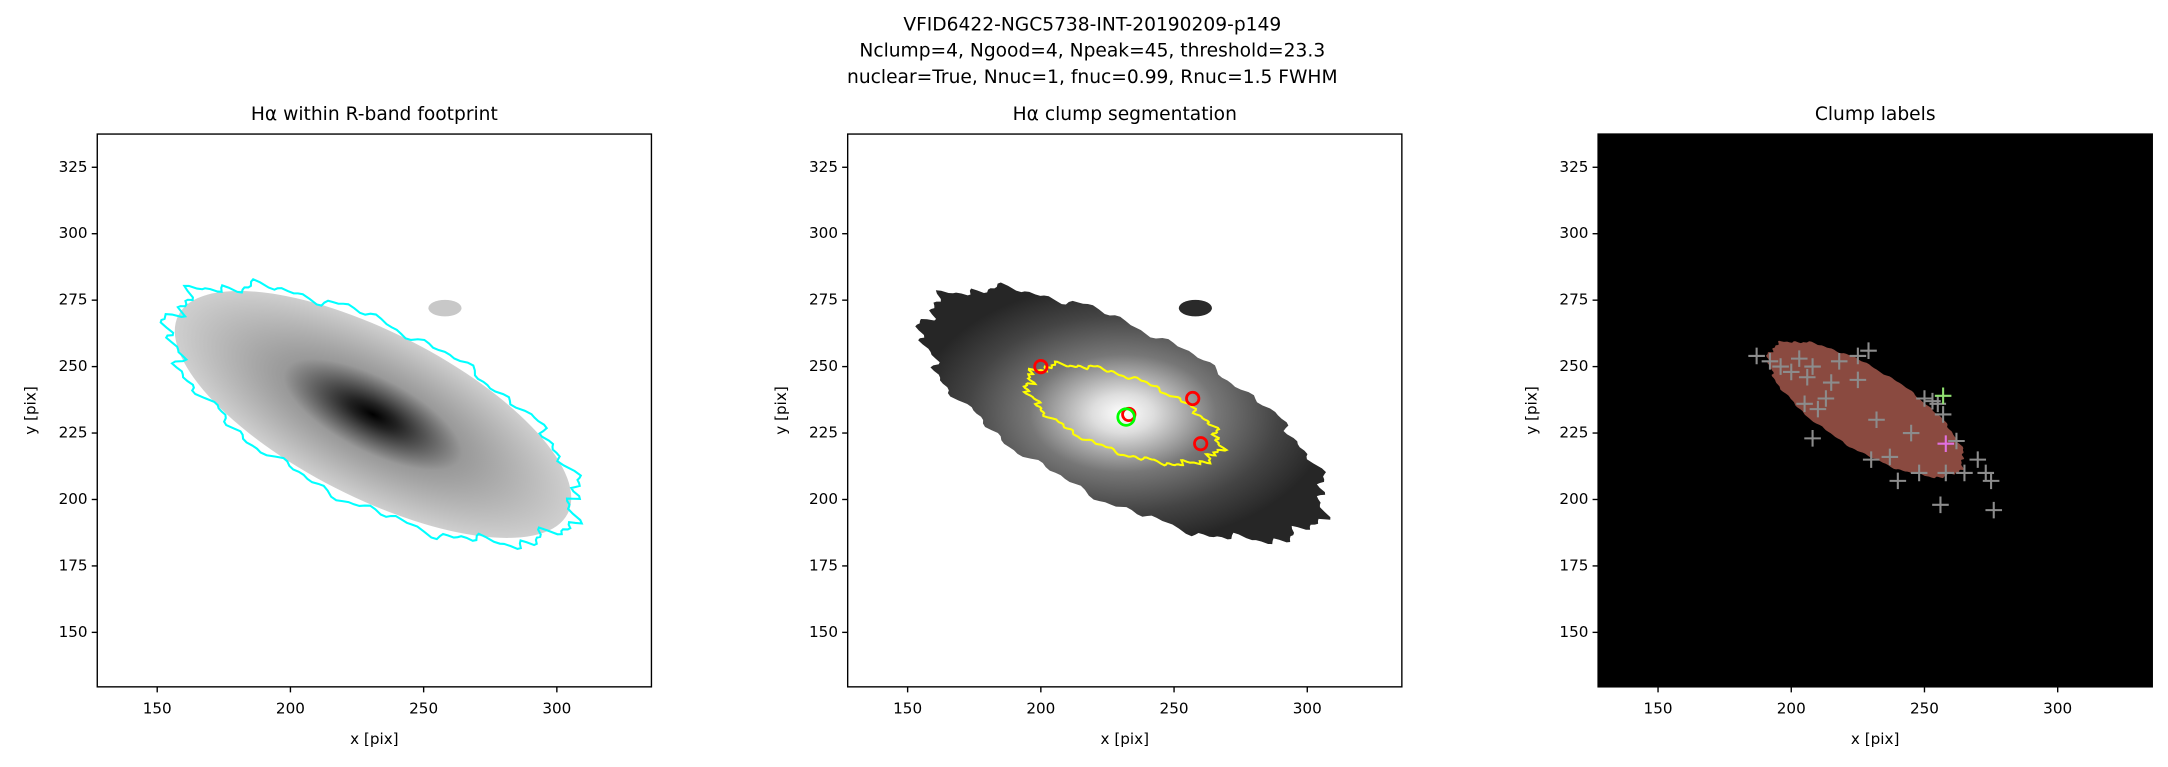 The height and width of the screenshot is (767, 2168). I want to click on footprint-contour, so click(371, 414).